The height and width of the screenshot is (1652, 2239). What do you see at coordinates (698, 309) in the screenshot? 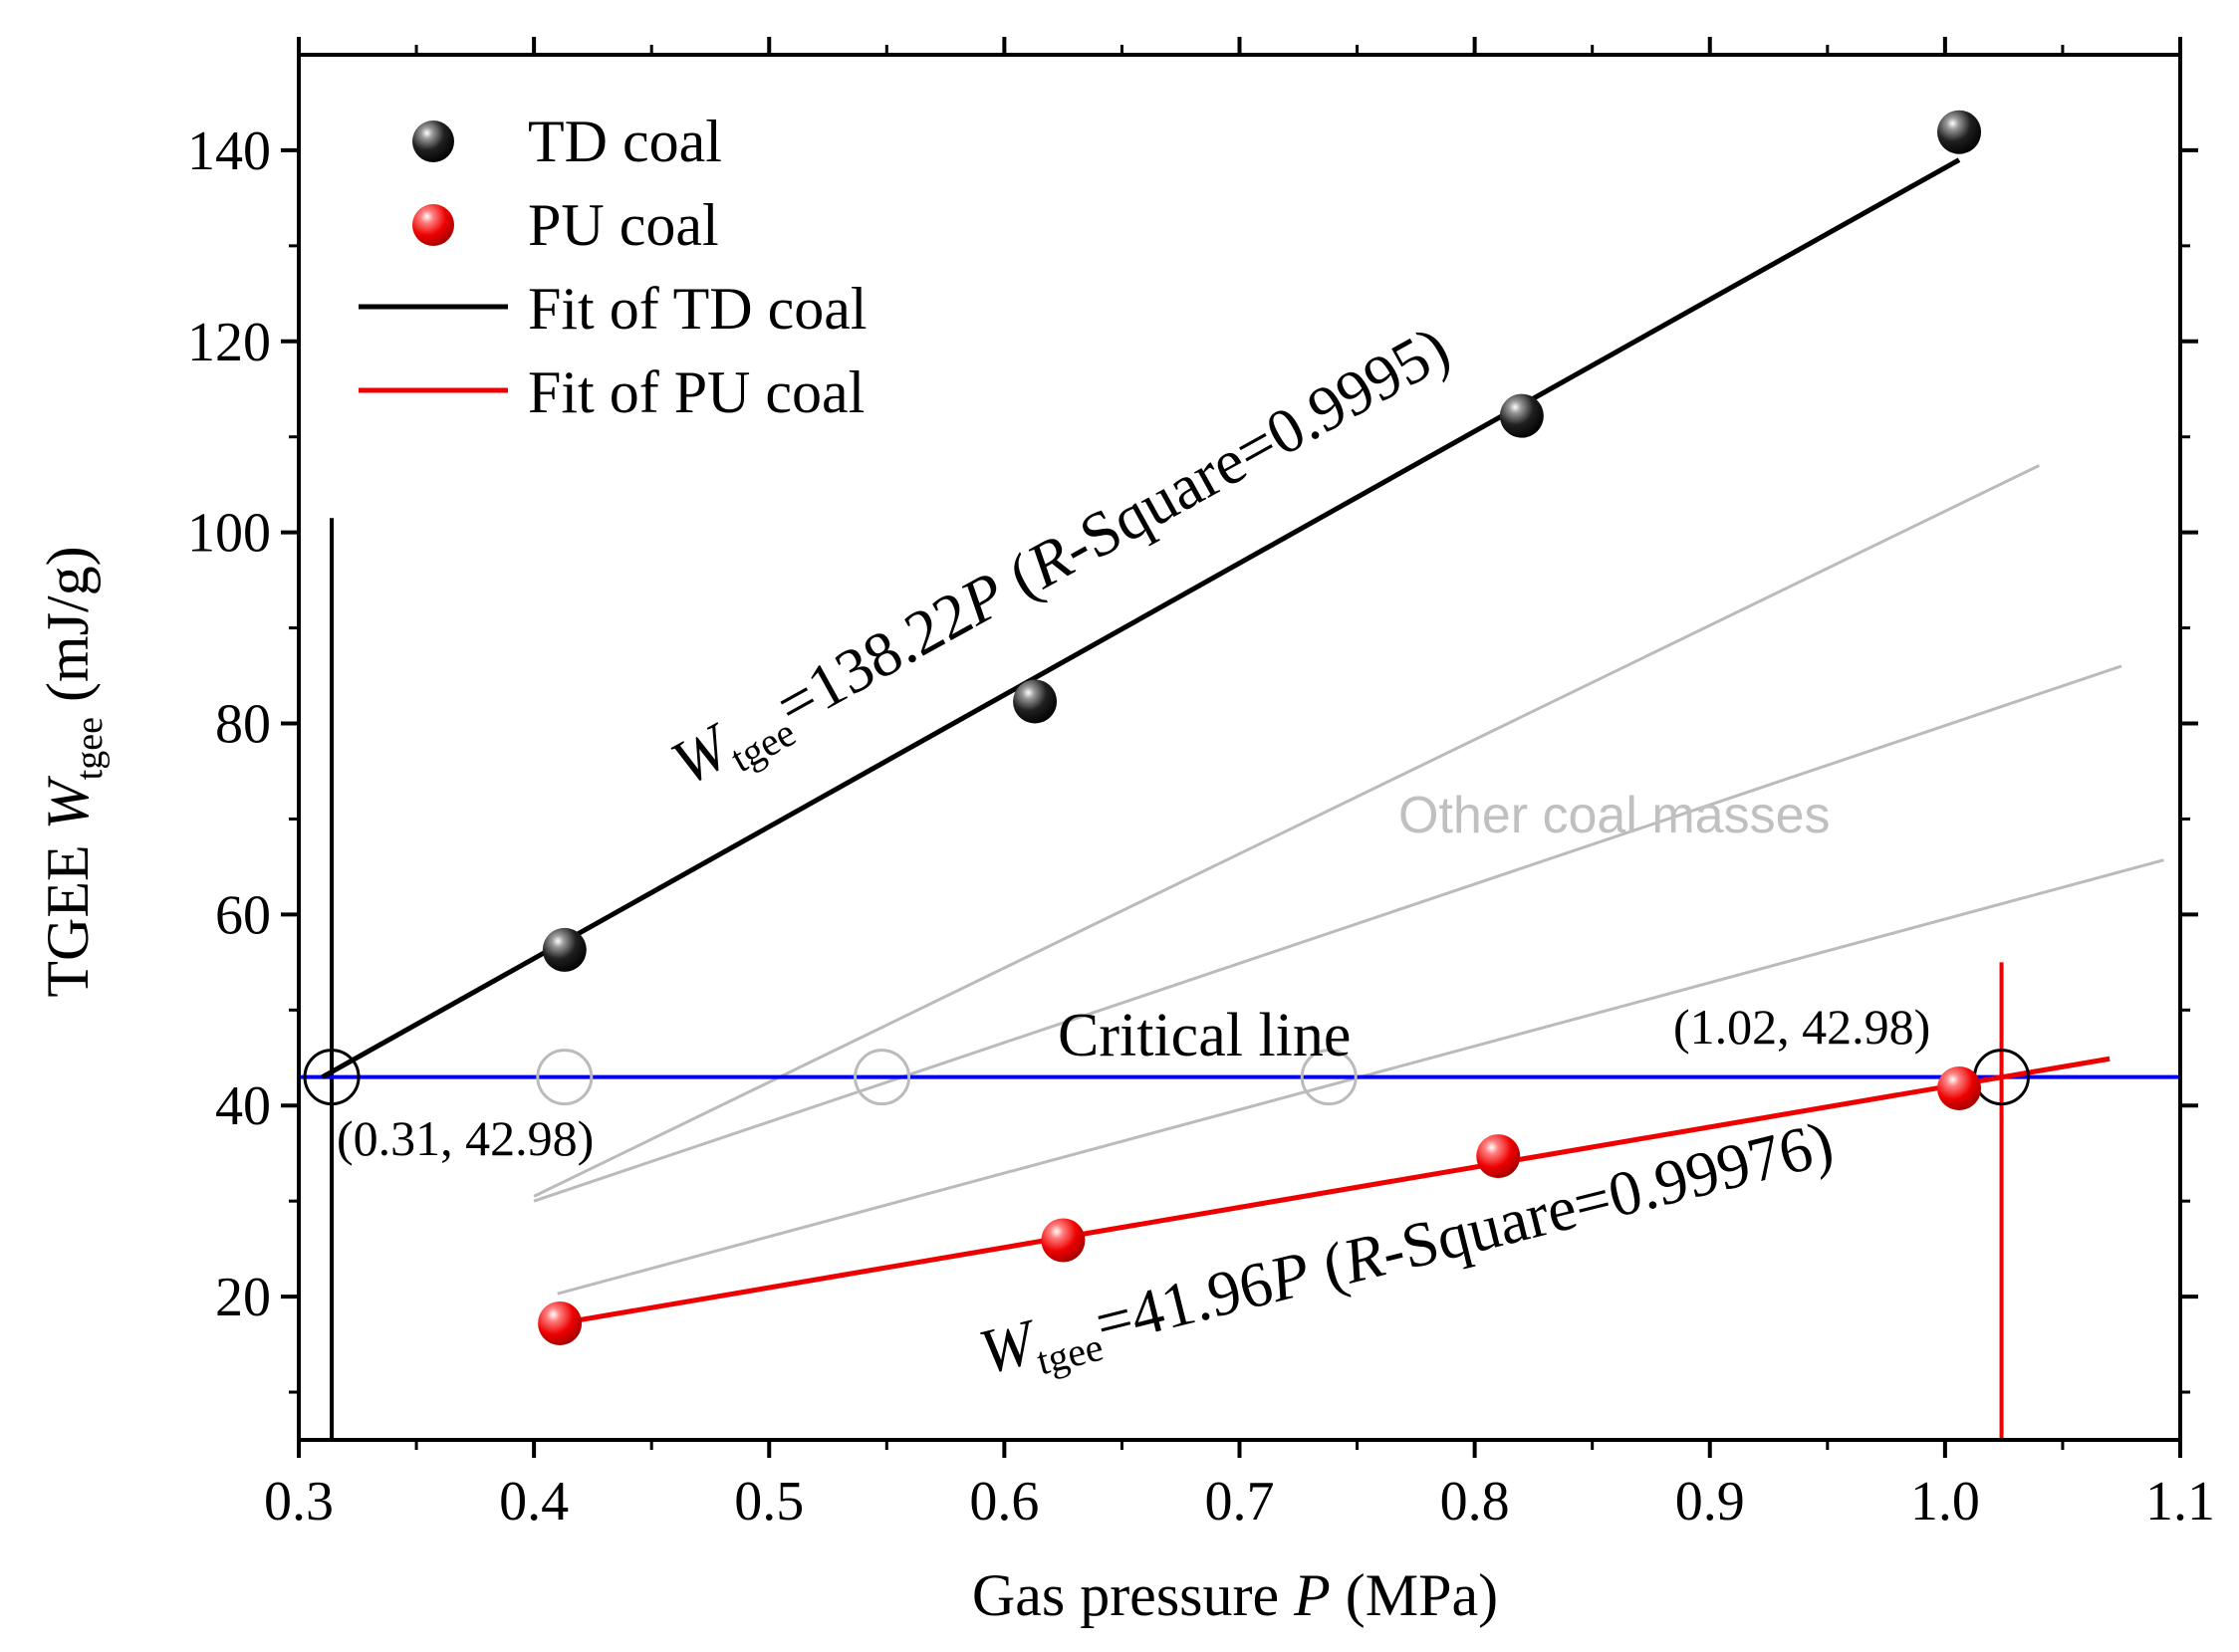
I see `legend-label-td-fit: Fit of TD coal` at bounding box center [698, 309].